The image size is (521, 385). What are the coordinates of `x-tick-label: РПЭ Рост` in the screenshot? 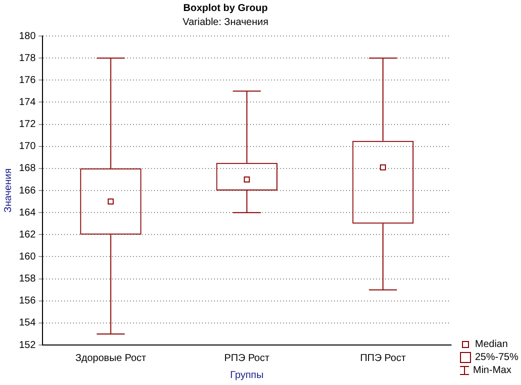 It's located at (247, 358).